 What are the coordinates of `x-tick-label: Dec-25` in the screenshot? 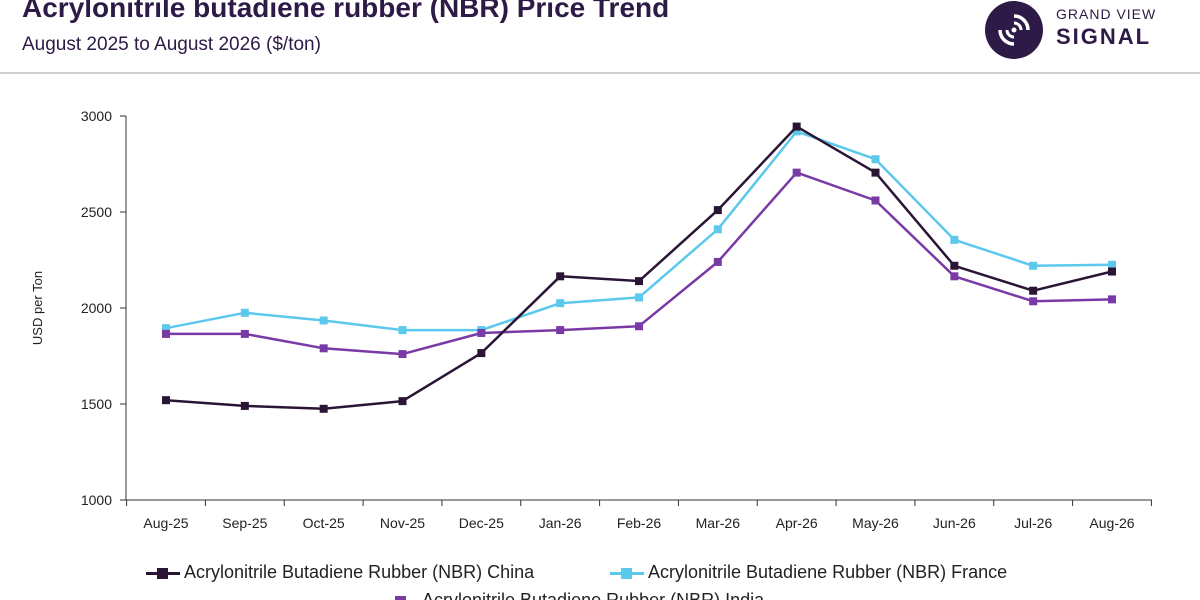 It's located at (481, 523).